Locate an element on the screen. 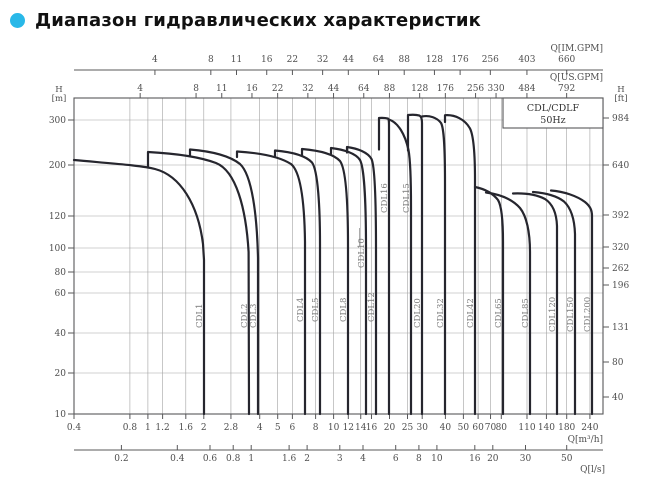 Image resolution: width=650 pixels, height=489 pixels. ls-axis-name: Q[l/s] is located at coordinates (592, 470).